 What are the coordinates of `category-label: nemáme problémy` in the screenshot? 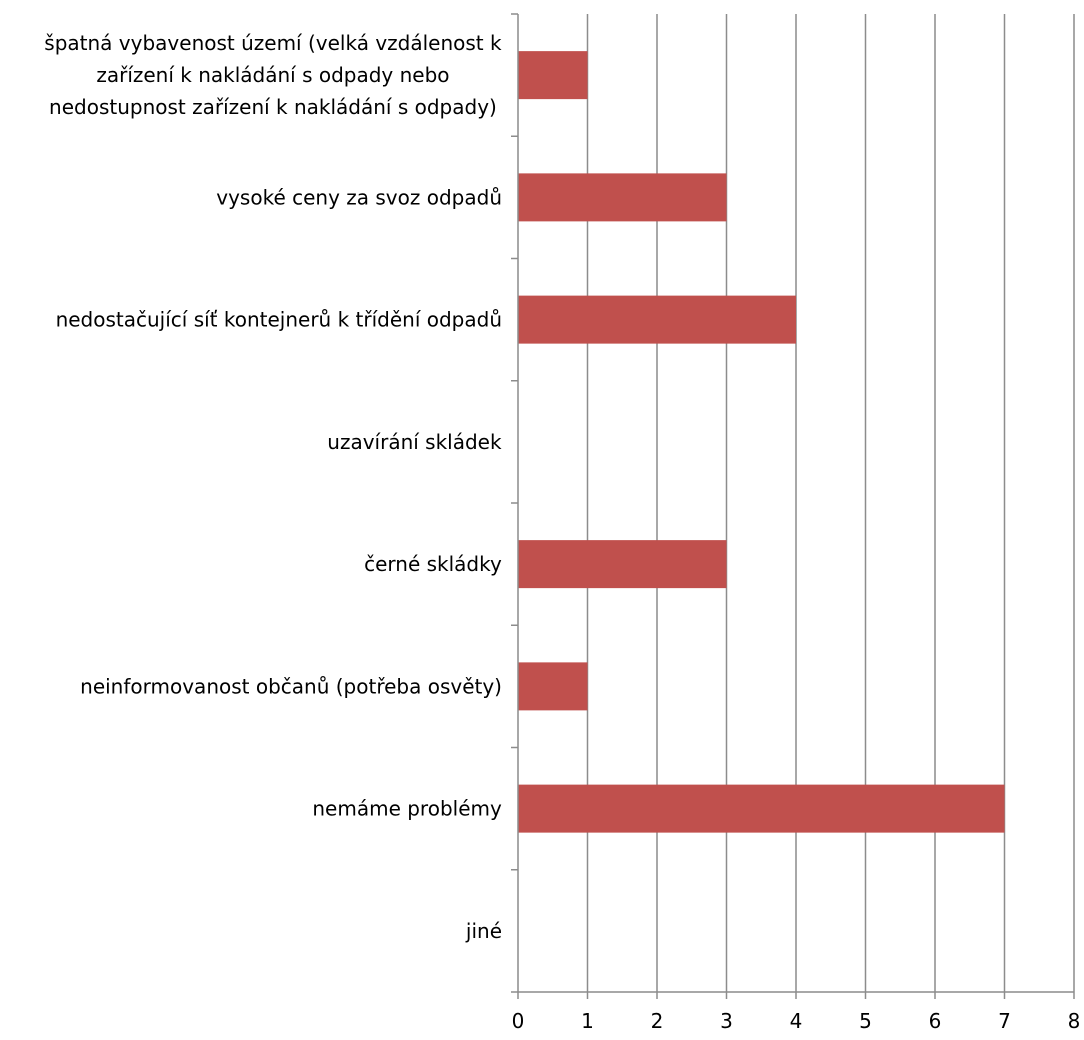 It's located at (407, 809).